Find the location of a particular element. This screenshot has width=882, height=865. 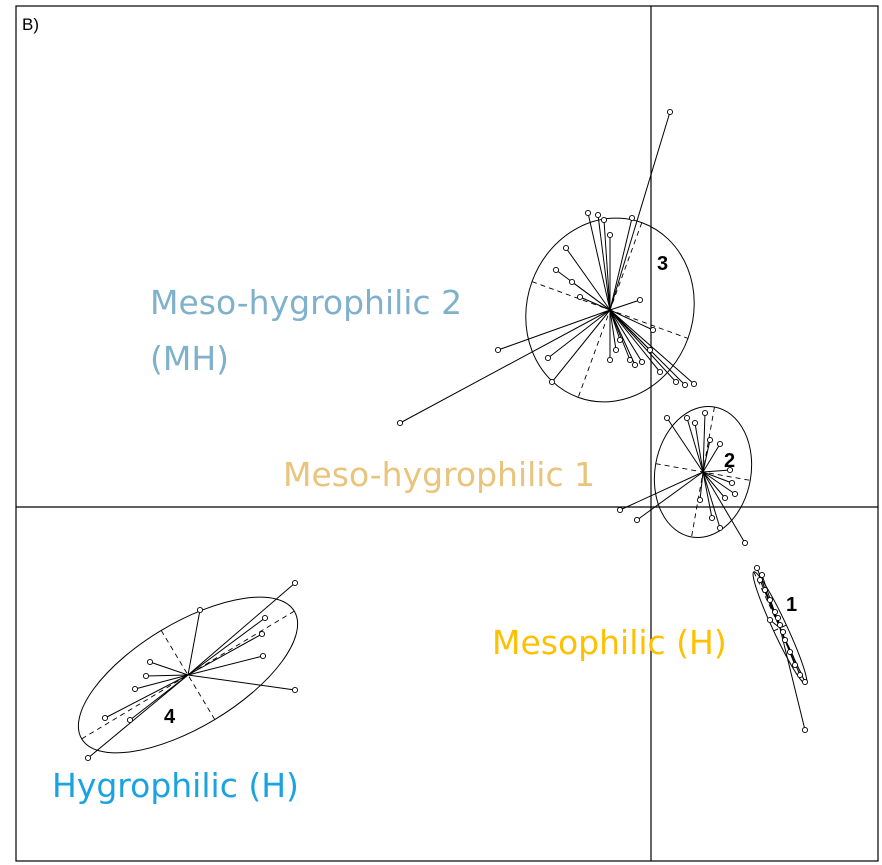

annotation: Meso-hygrophilic 1 is located at coordinates (439, 474).